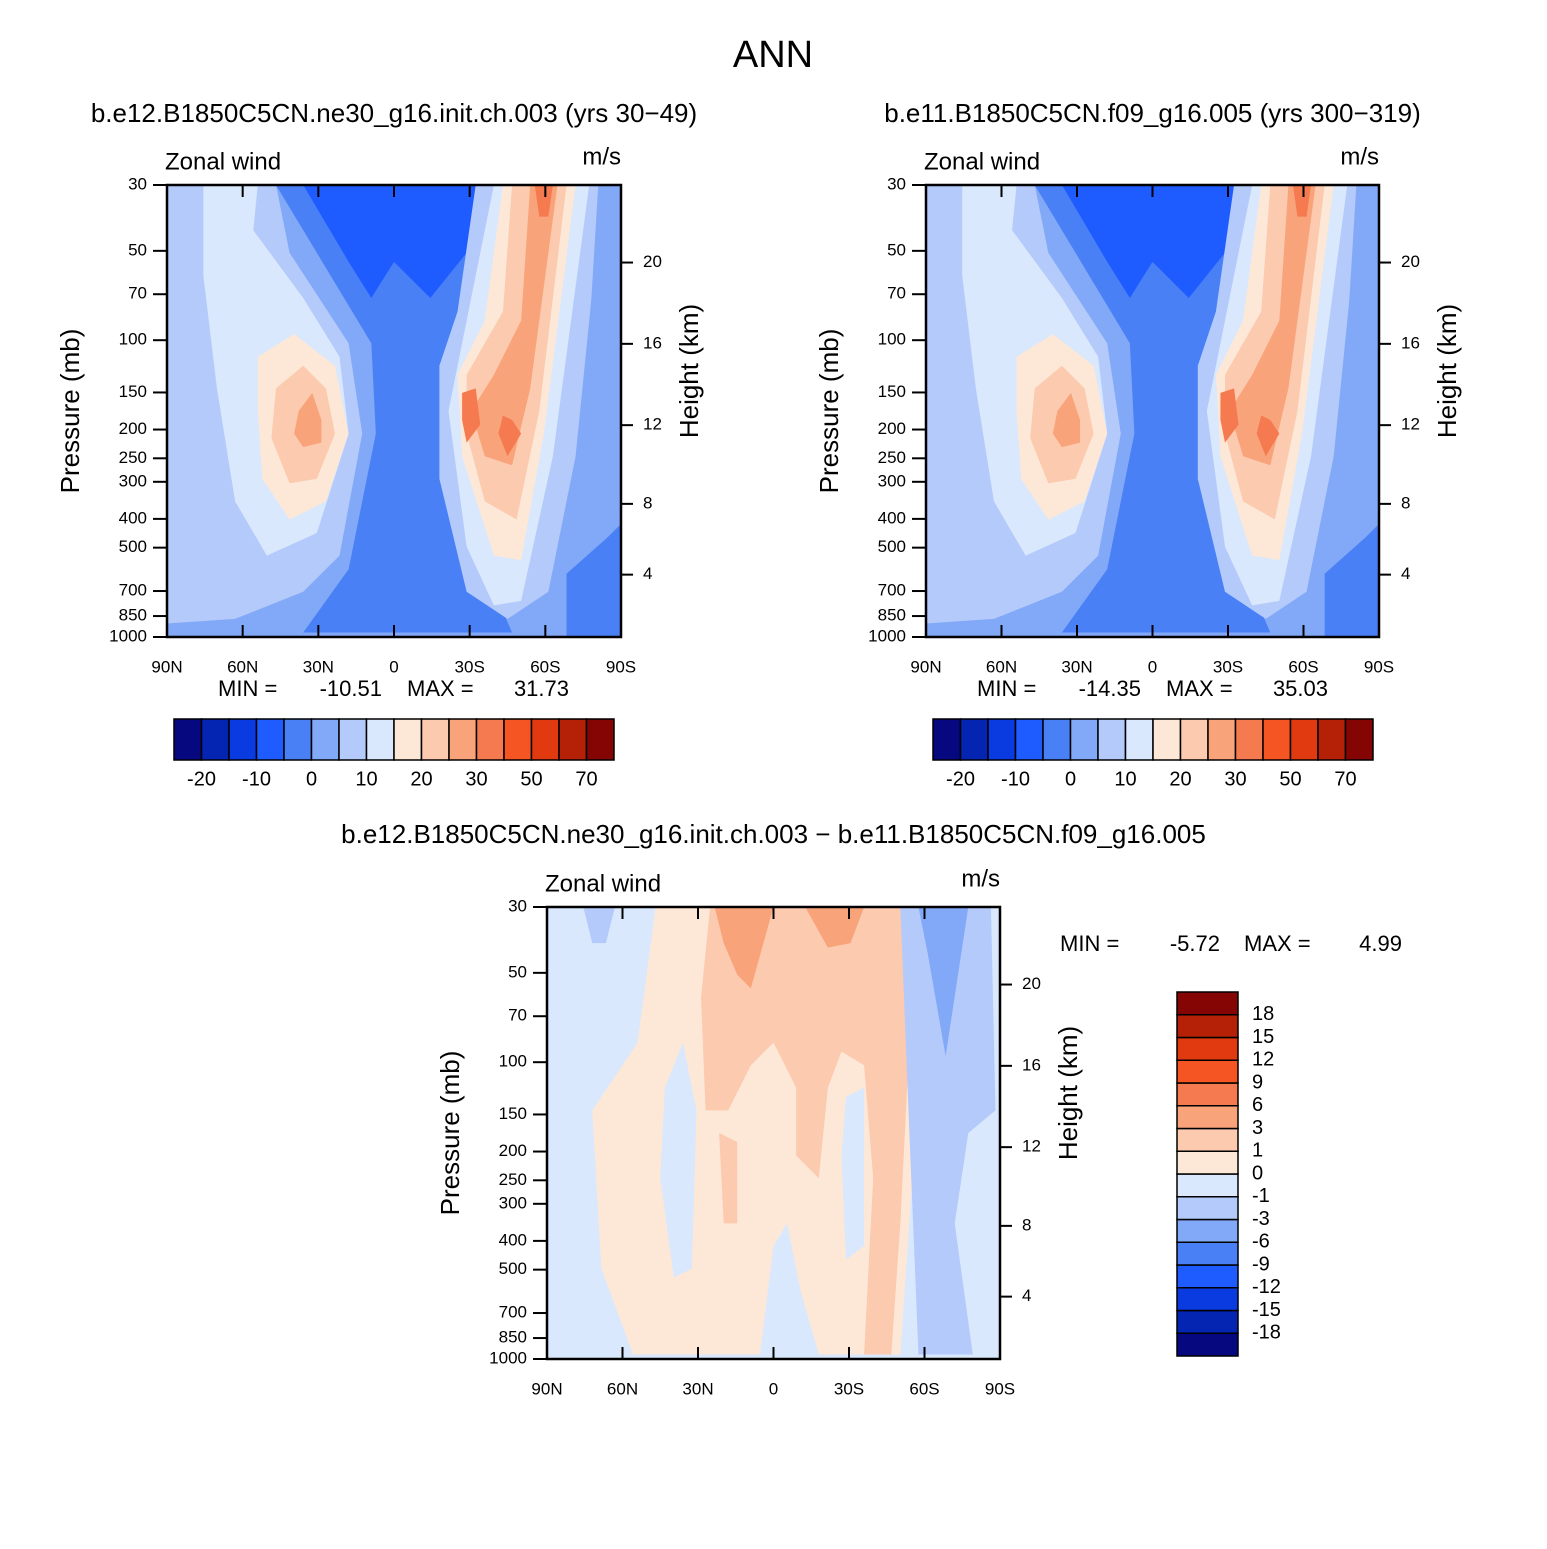 Image resolution: width=1547 pixels, height=1549 pixels. What do you see at coordinates (133, 546) in the screenshot?
I see `y-tick-label: 500` at bounding box center [133, 546].